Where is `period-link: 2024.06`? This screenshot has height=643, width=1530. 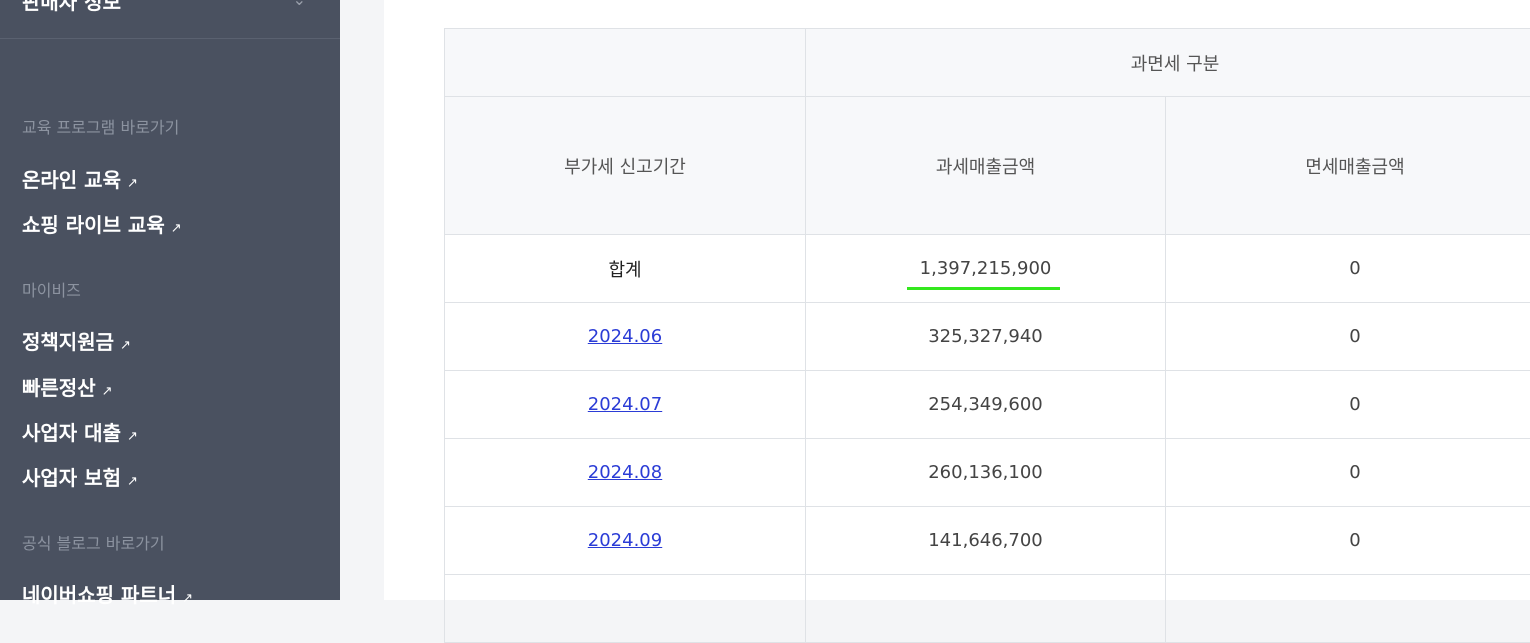
period-link: 2024.06 is located at coordinates (625, 336).